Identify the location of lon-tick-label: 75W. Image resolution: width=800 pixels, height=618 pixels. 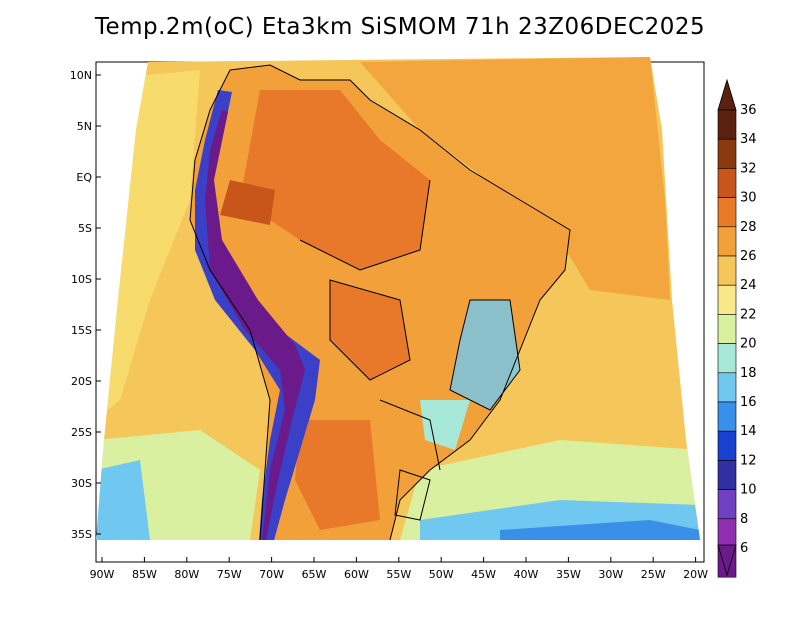
(229, 574).